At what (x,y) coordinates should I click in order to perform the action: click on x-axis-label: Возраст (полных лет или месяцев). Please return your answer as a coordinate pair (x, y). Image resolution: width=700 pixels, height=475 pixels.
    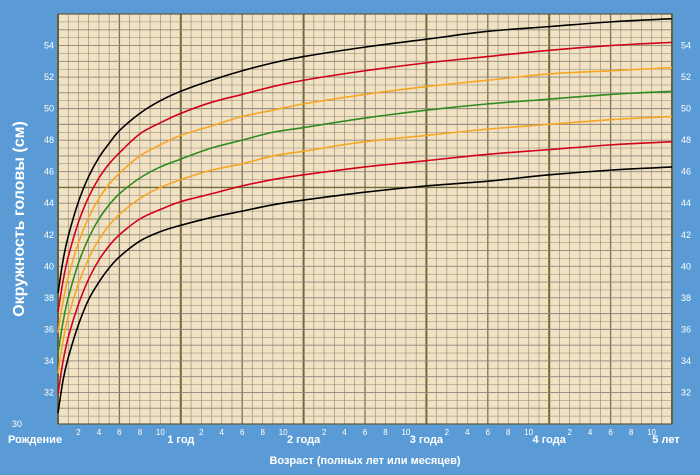
    Looking at the image, I should click on (364, 461).